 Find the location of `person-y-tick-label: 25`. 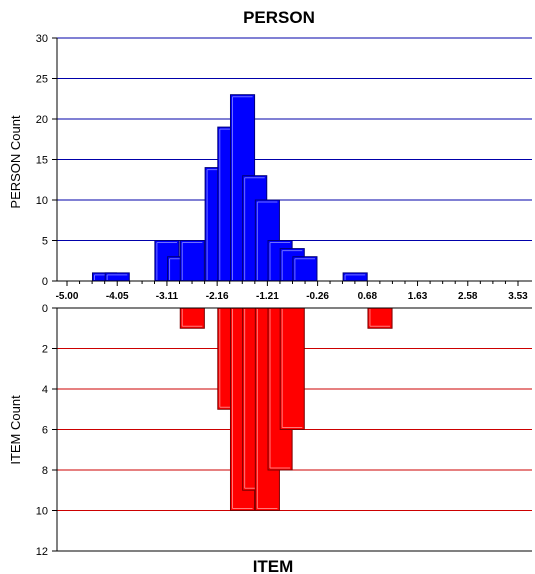

person-y-tick-label: 25 is located at coordinates (42, 80).